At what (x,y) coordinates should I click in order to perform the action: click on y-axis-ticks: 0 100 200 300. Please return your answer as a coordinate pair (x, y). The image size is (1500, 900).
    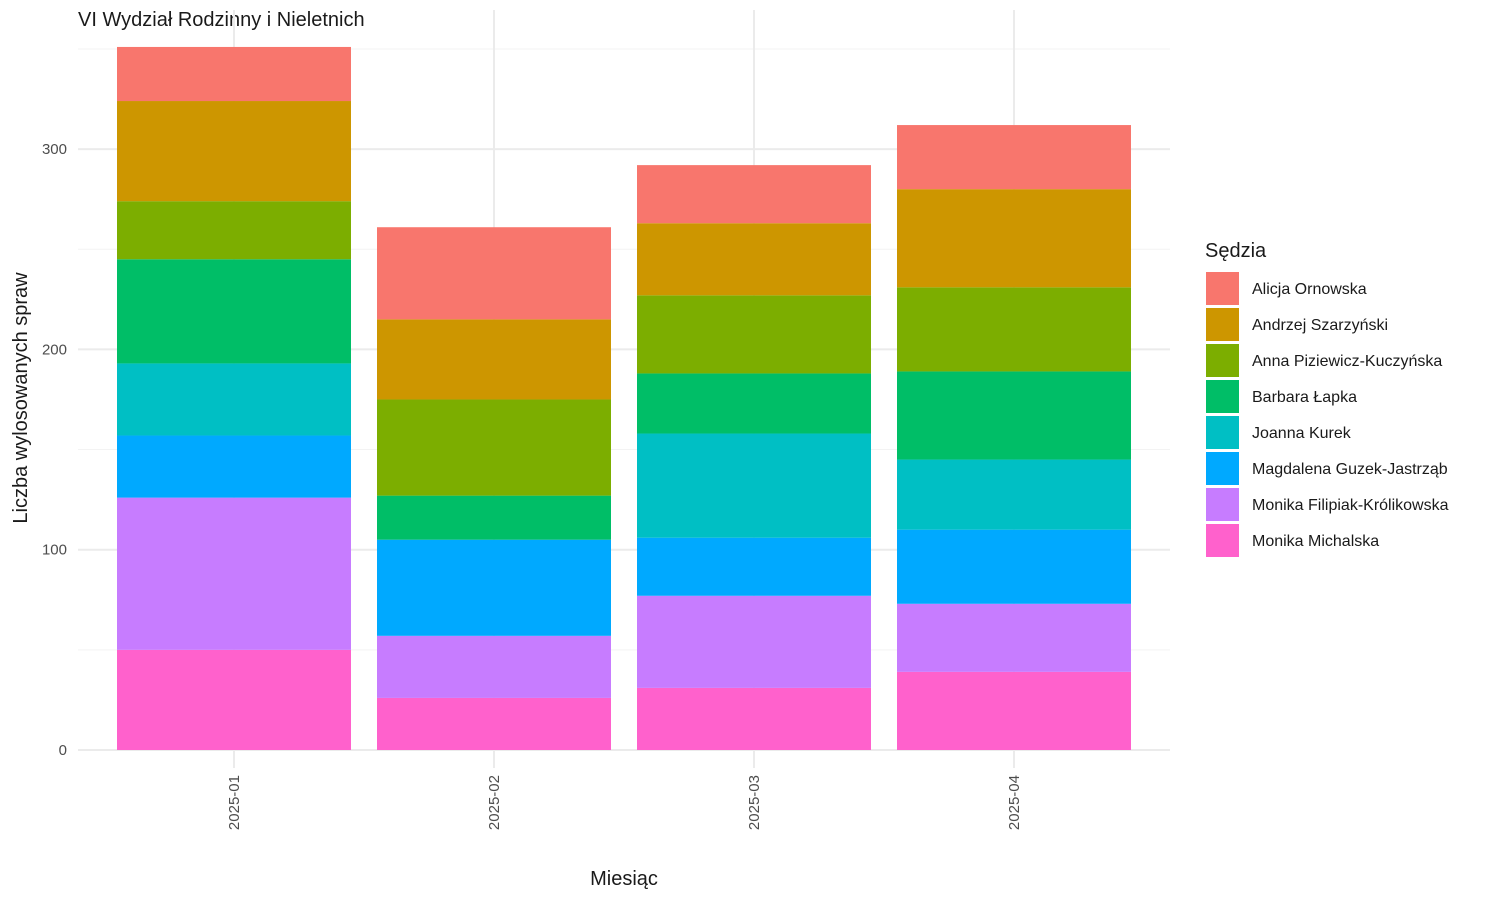
    Looking at the image, I should click on (54, 450).